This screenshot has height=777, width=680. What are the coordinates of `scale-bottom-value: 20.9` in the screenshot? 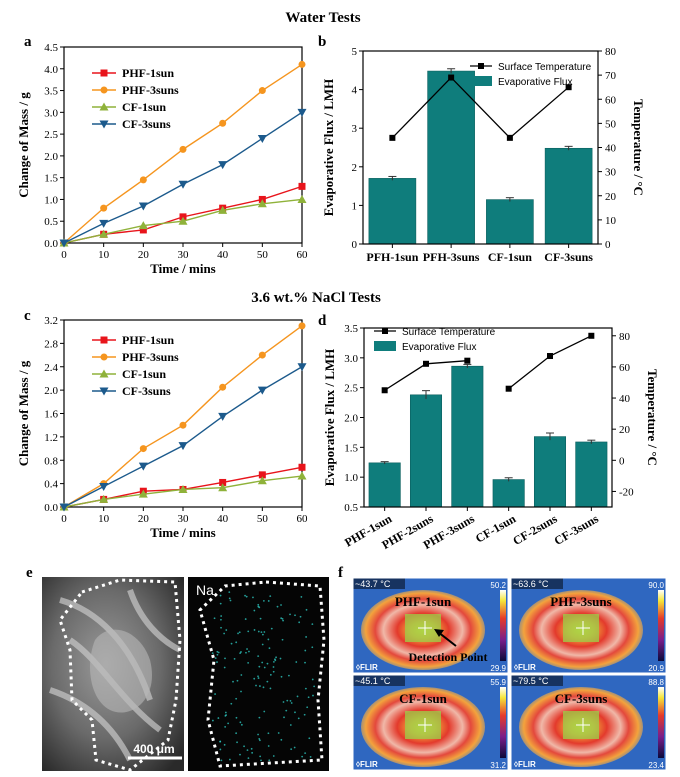 It's located at (656, 668).